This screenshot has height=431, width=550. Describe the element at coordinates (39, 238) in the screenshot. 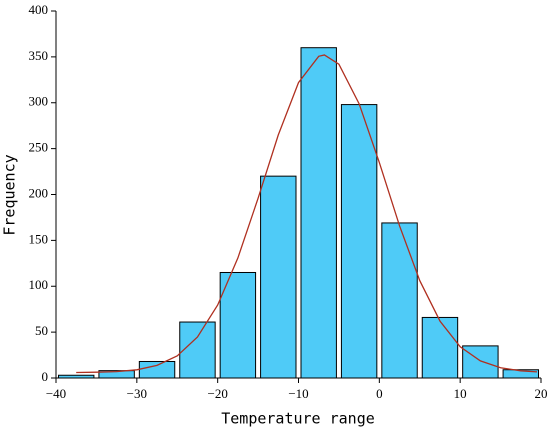

I see `y-tick-label: 150` at that location.